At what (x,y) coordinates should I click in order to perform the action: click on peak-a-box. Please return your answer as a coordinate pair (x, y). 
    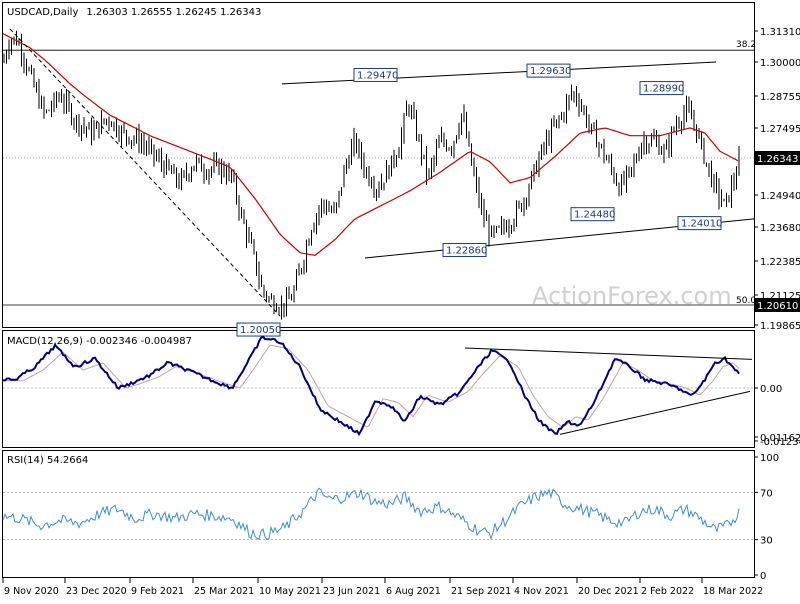
    Looking at the image, I should click on (375, 74).